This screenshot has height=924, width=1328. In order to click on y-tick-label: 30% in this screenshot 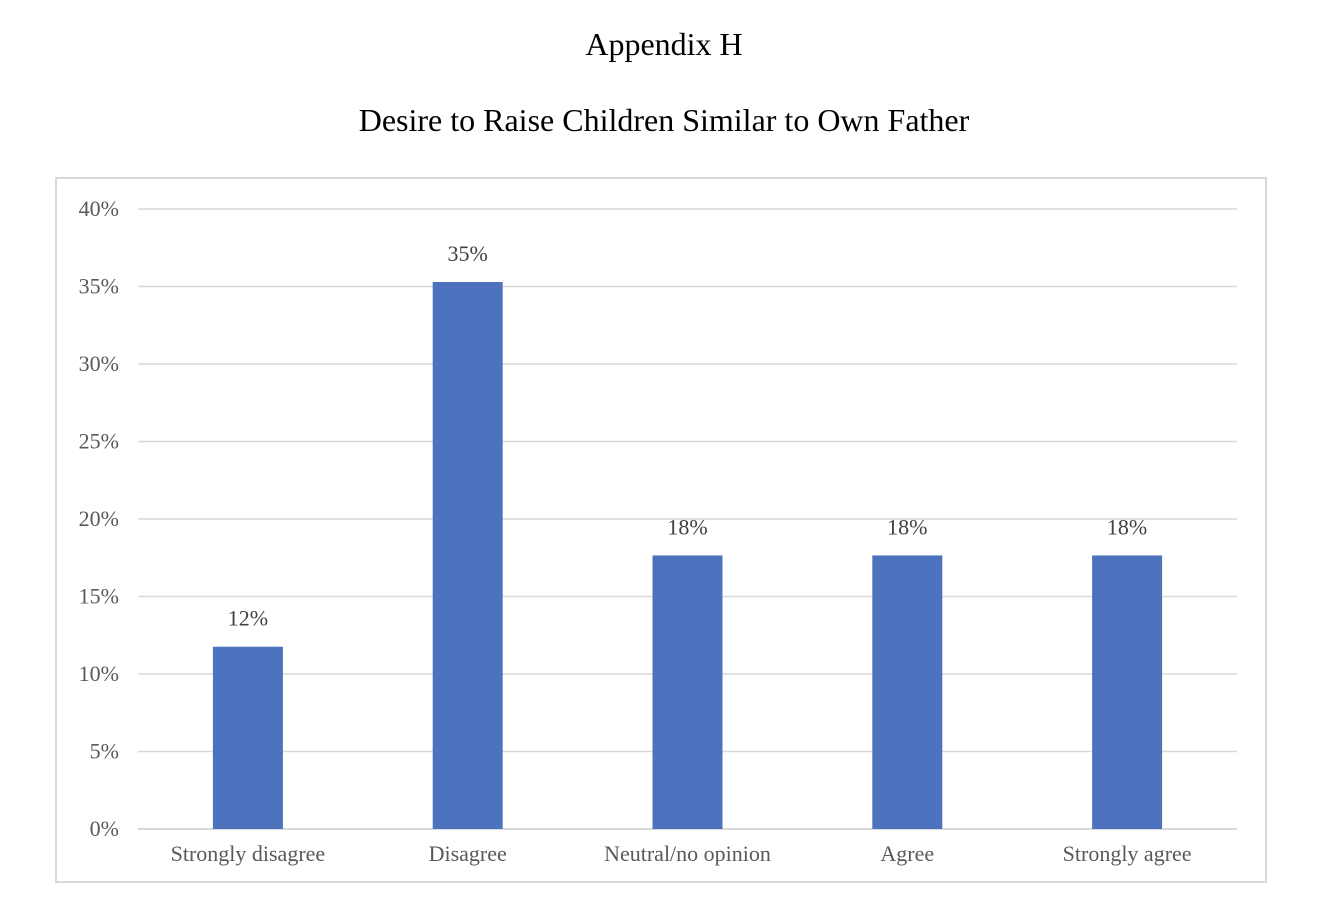, I will do `click(99, 363)`.